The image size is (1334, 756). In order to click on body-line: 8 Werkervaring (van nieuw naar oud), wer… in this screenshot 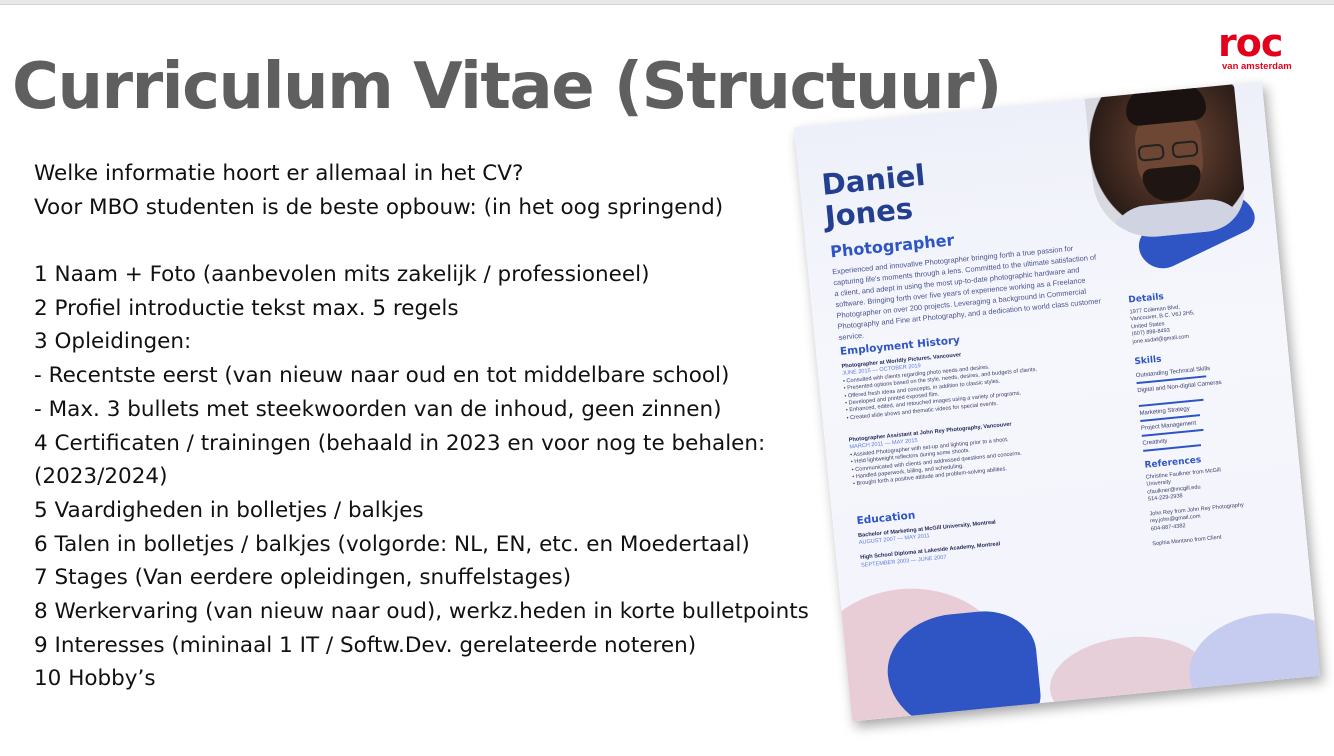, I will do `click(421, 611)`.